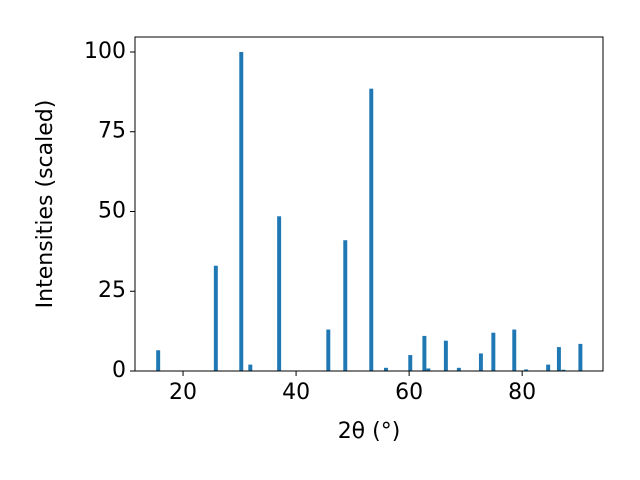 The width and height of the screenshot is (640, 480). What do you see at coordinates (119, 370) in the screenshot?
I see `y-tick-label: 0` at bounding box center [119, 370].